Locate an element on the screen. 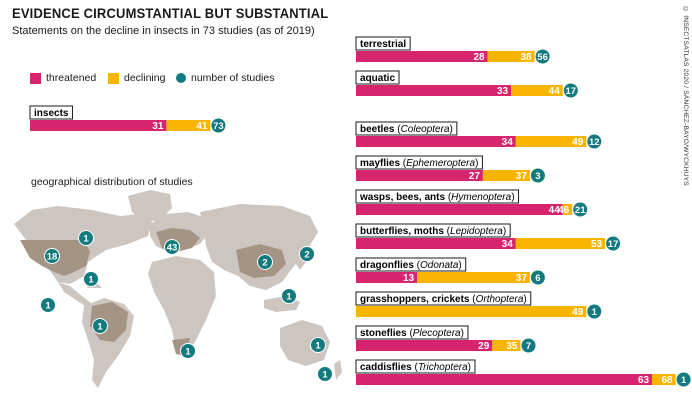 The width and height of the screenshot is (692, 409). bar-row-5-label-latin-close: ) is located at coordinates (512, 197).